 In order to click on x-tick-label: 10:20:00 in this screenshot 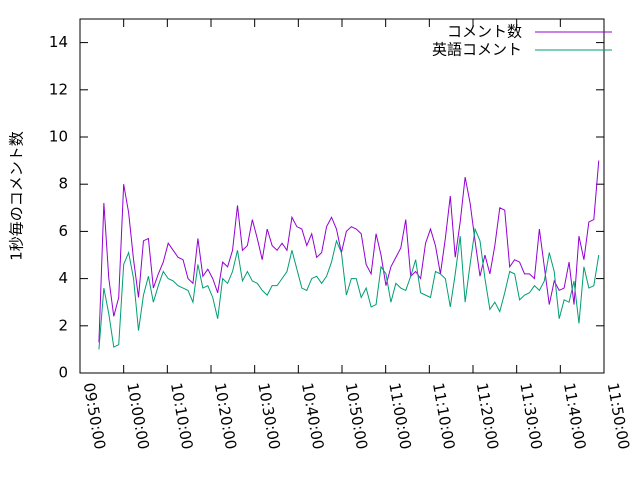, I will do `click(225, 415)`.